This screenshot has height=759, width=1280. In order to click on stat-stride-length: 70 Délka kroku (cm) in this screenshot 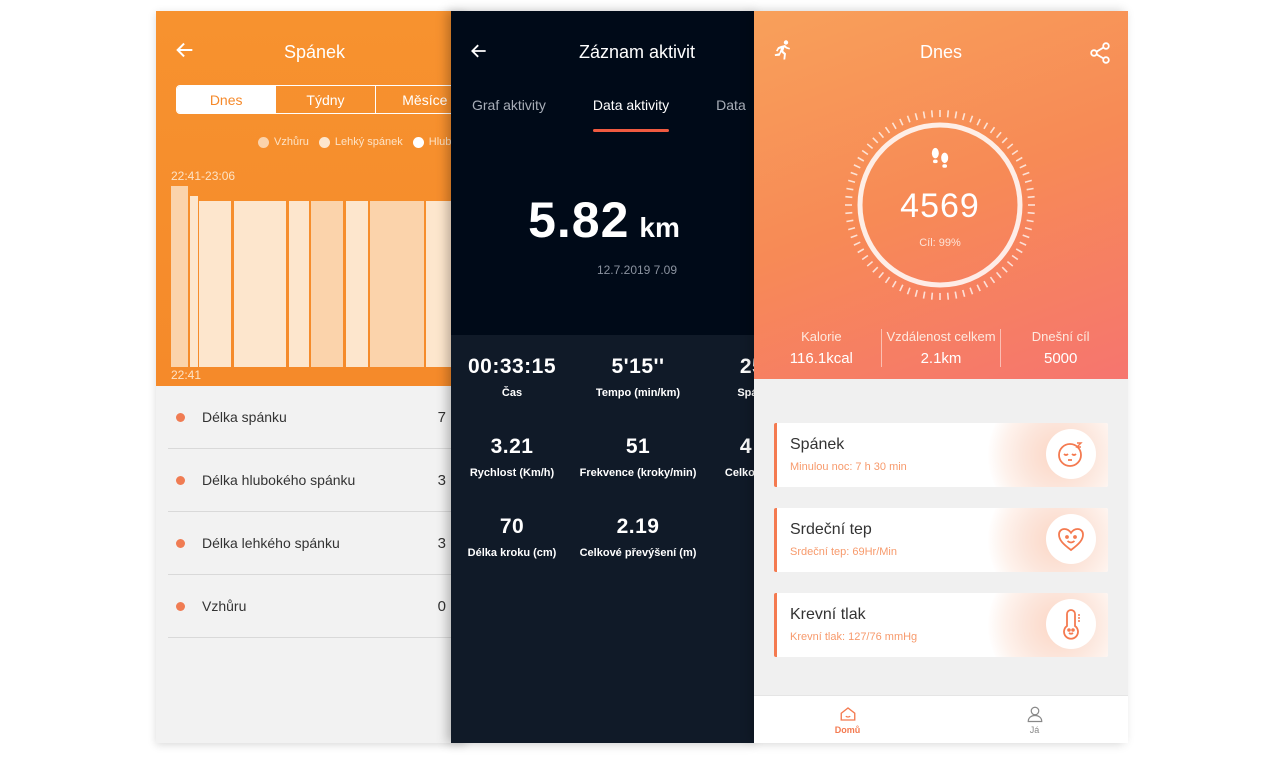, I will do `click(519, 537)`.